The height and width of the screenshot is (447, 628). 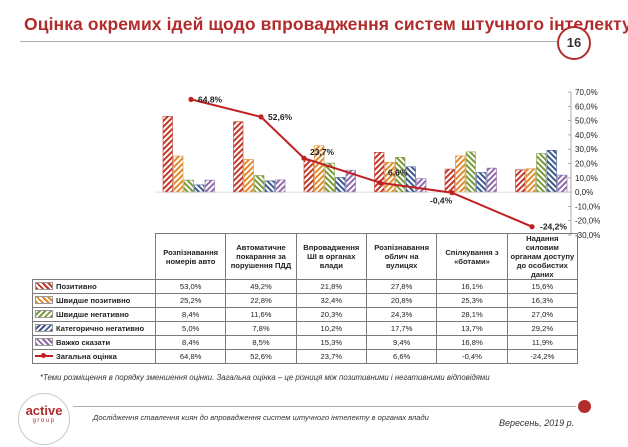 What do you see at coordinates (83, 342) in the screenshot?
I see `row-label-text: Важко сказати` at bounding box center [83, 342].